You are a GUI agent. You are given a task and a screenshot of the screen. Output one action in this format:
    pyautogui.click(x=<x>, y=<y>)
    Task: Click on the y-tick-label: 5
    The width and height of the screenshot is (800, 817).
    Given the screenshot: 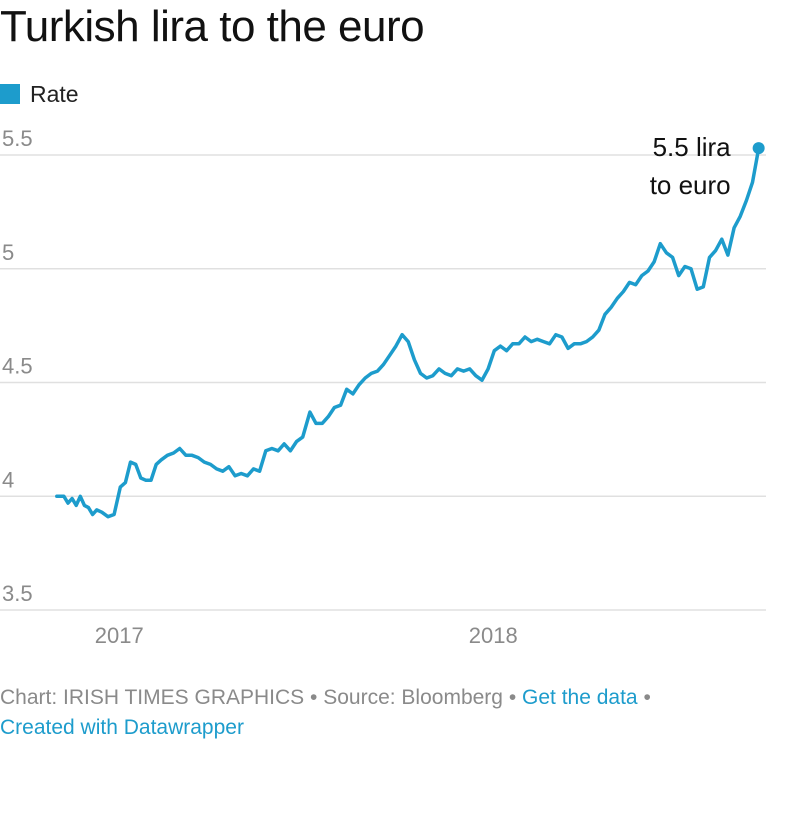 What is the action you would take?
    pyautogui.click(x=8, y=252)
    